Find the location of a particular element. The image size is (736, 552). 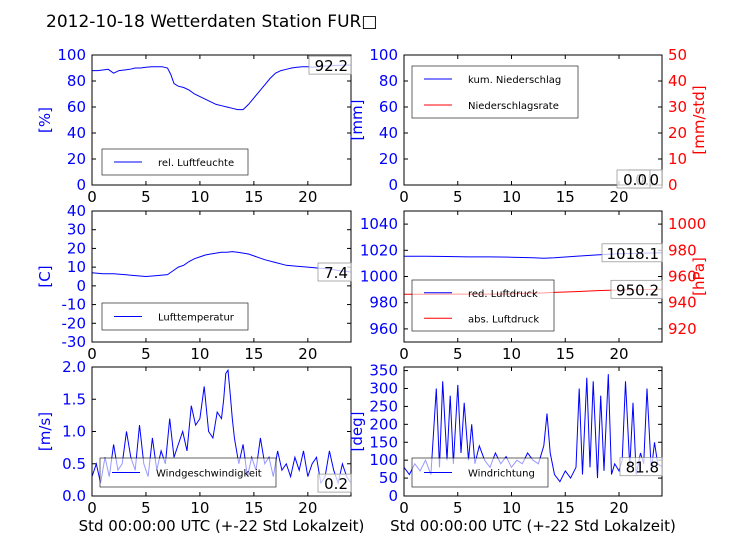

legend-windspeed: Windgeschwindigkeit is located at coordinates (188, 472).